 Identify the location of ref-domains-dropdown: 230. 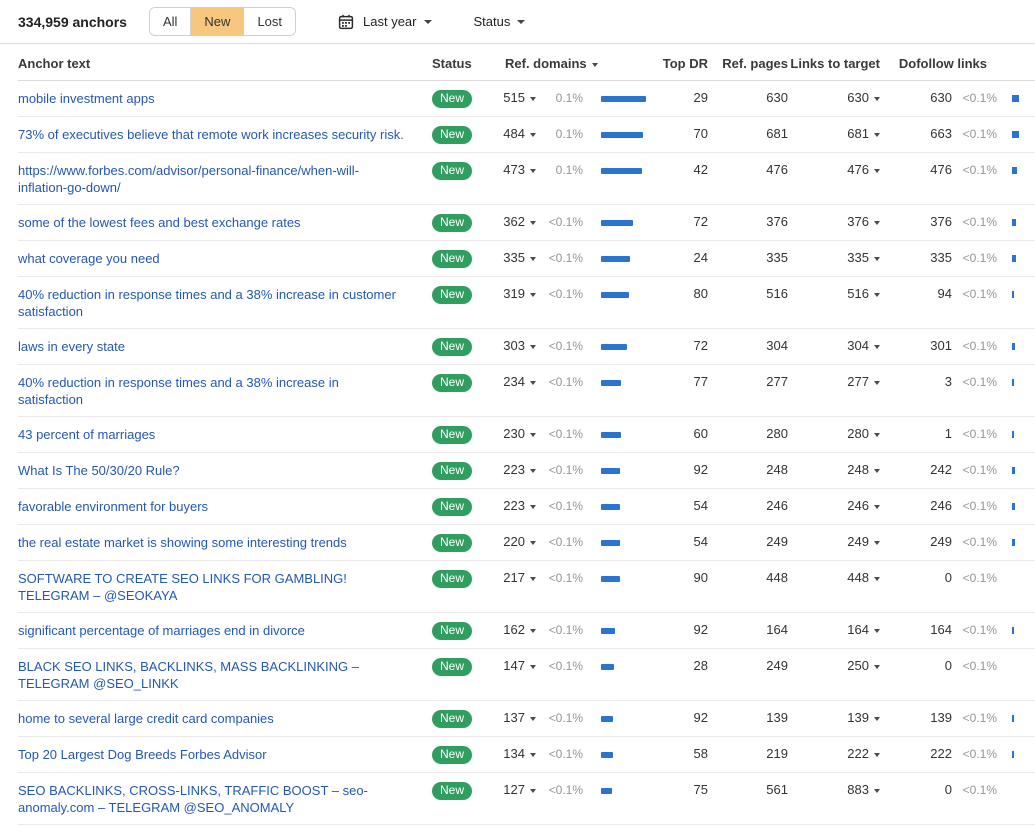
(519, 433).